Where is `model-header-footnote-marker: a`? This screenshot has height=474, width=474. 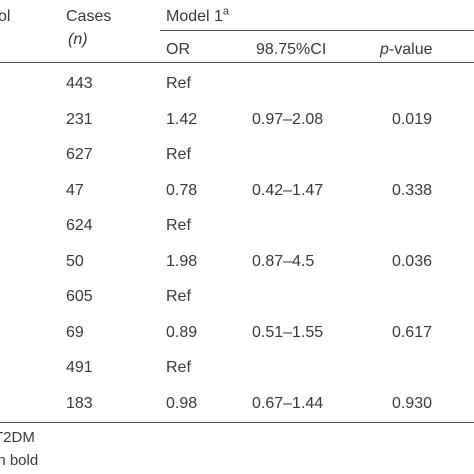 model-header-footnote-marker: a is located at coordinates (226, 11).